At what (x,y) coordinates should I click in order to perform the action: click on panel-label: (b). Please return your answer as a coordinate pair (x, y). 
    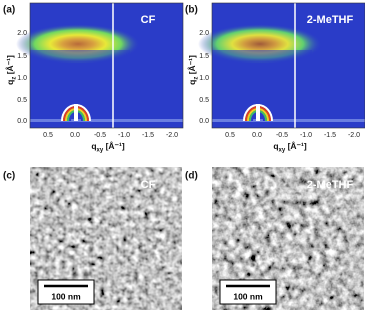
    Looking at the image, I should click on (191, 10).